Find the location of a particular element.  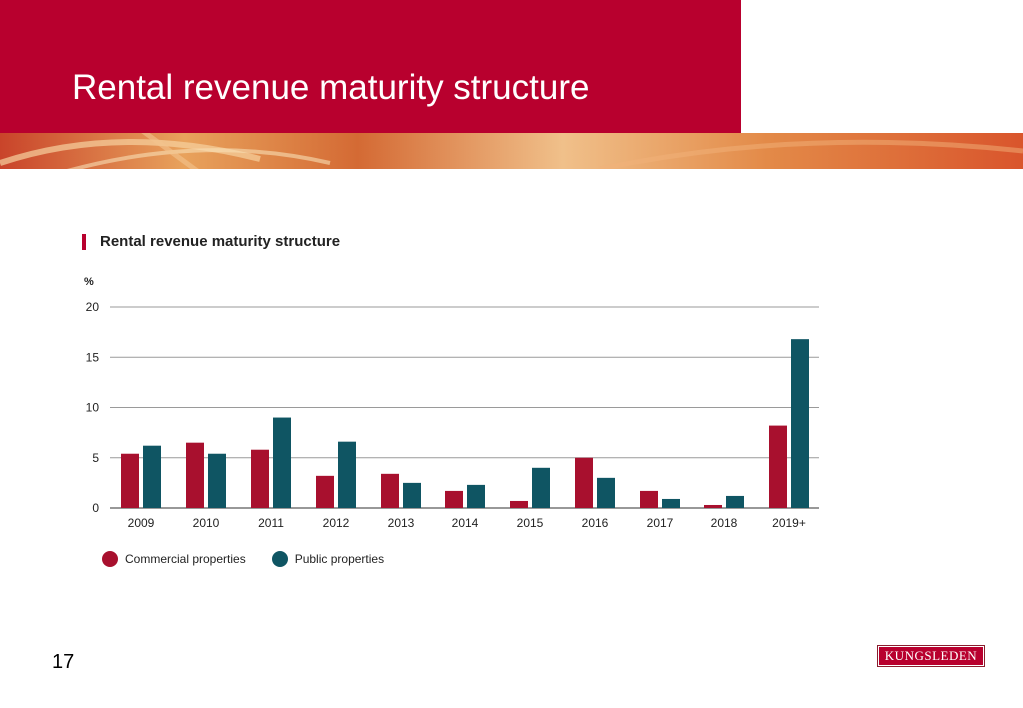

legend-item-commercial: Commercial properties is located at coordinates (174, 559).